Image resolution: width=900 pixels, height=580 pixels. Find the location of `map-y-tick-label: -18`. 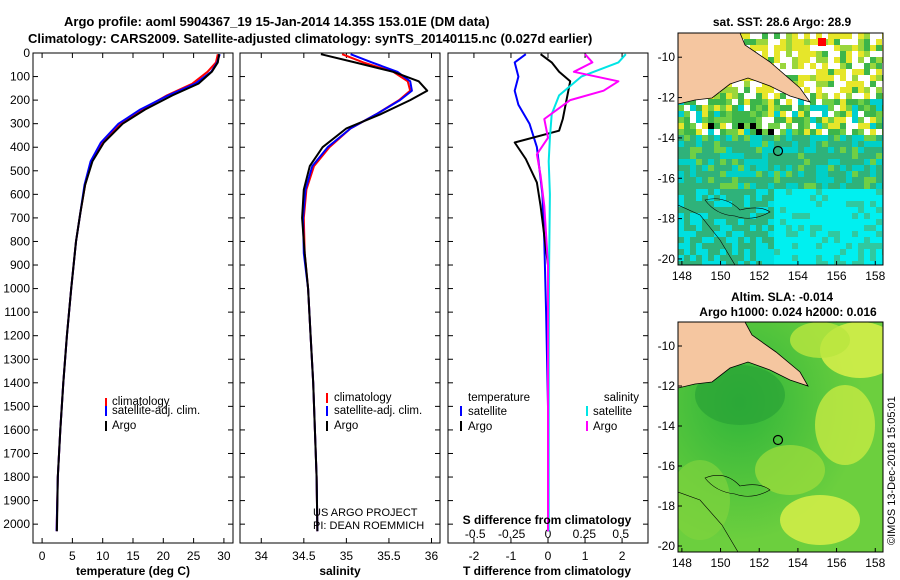

map-y-tick-label: -18 is located at coordinates (667, 219).